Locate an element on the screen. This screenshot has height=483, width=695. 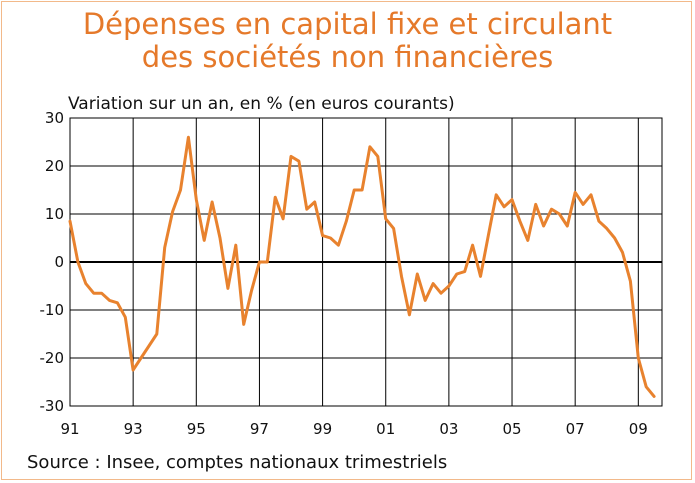
chart-title-line-1: Dépenses en capital fixe et circulant is located at coordinates (347, 24).